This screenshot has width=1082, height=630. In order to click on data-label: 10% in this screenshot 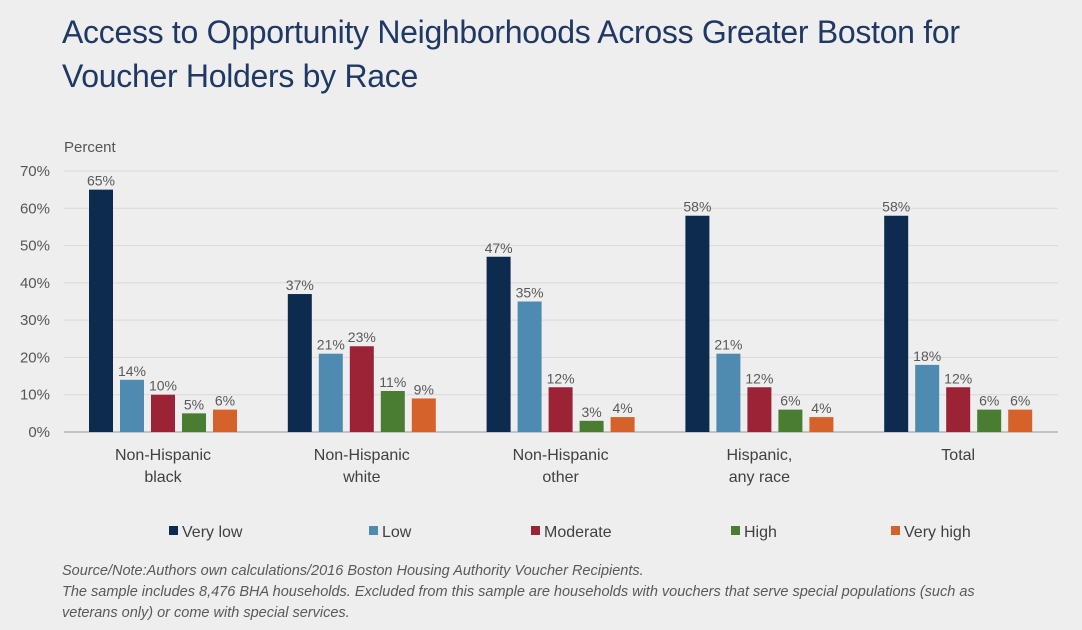, I will do `click(163, 386)`.